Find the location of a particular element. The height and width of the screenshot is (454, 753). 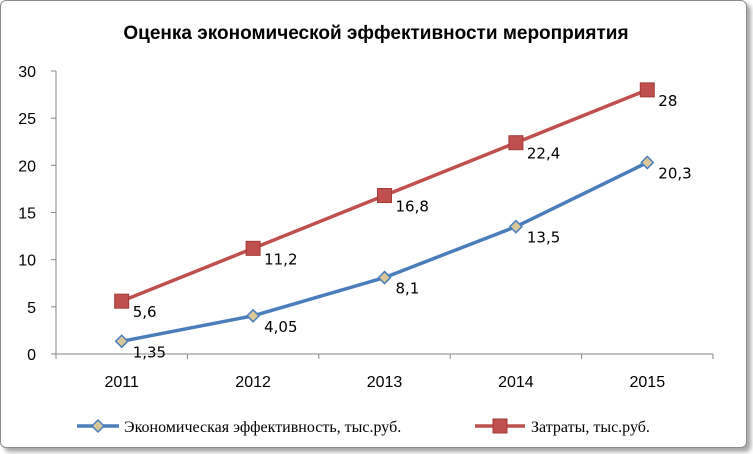

data-label: 4,05 is located at coordinates (280, 327).